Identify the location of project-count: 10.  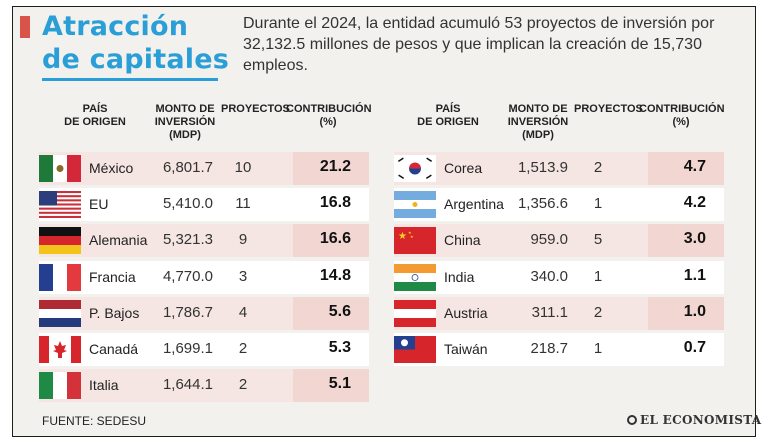
(243, 167).